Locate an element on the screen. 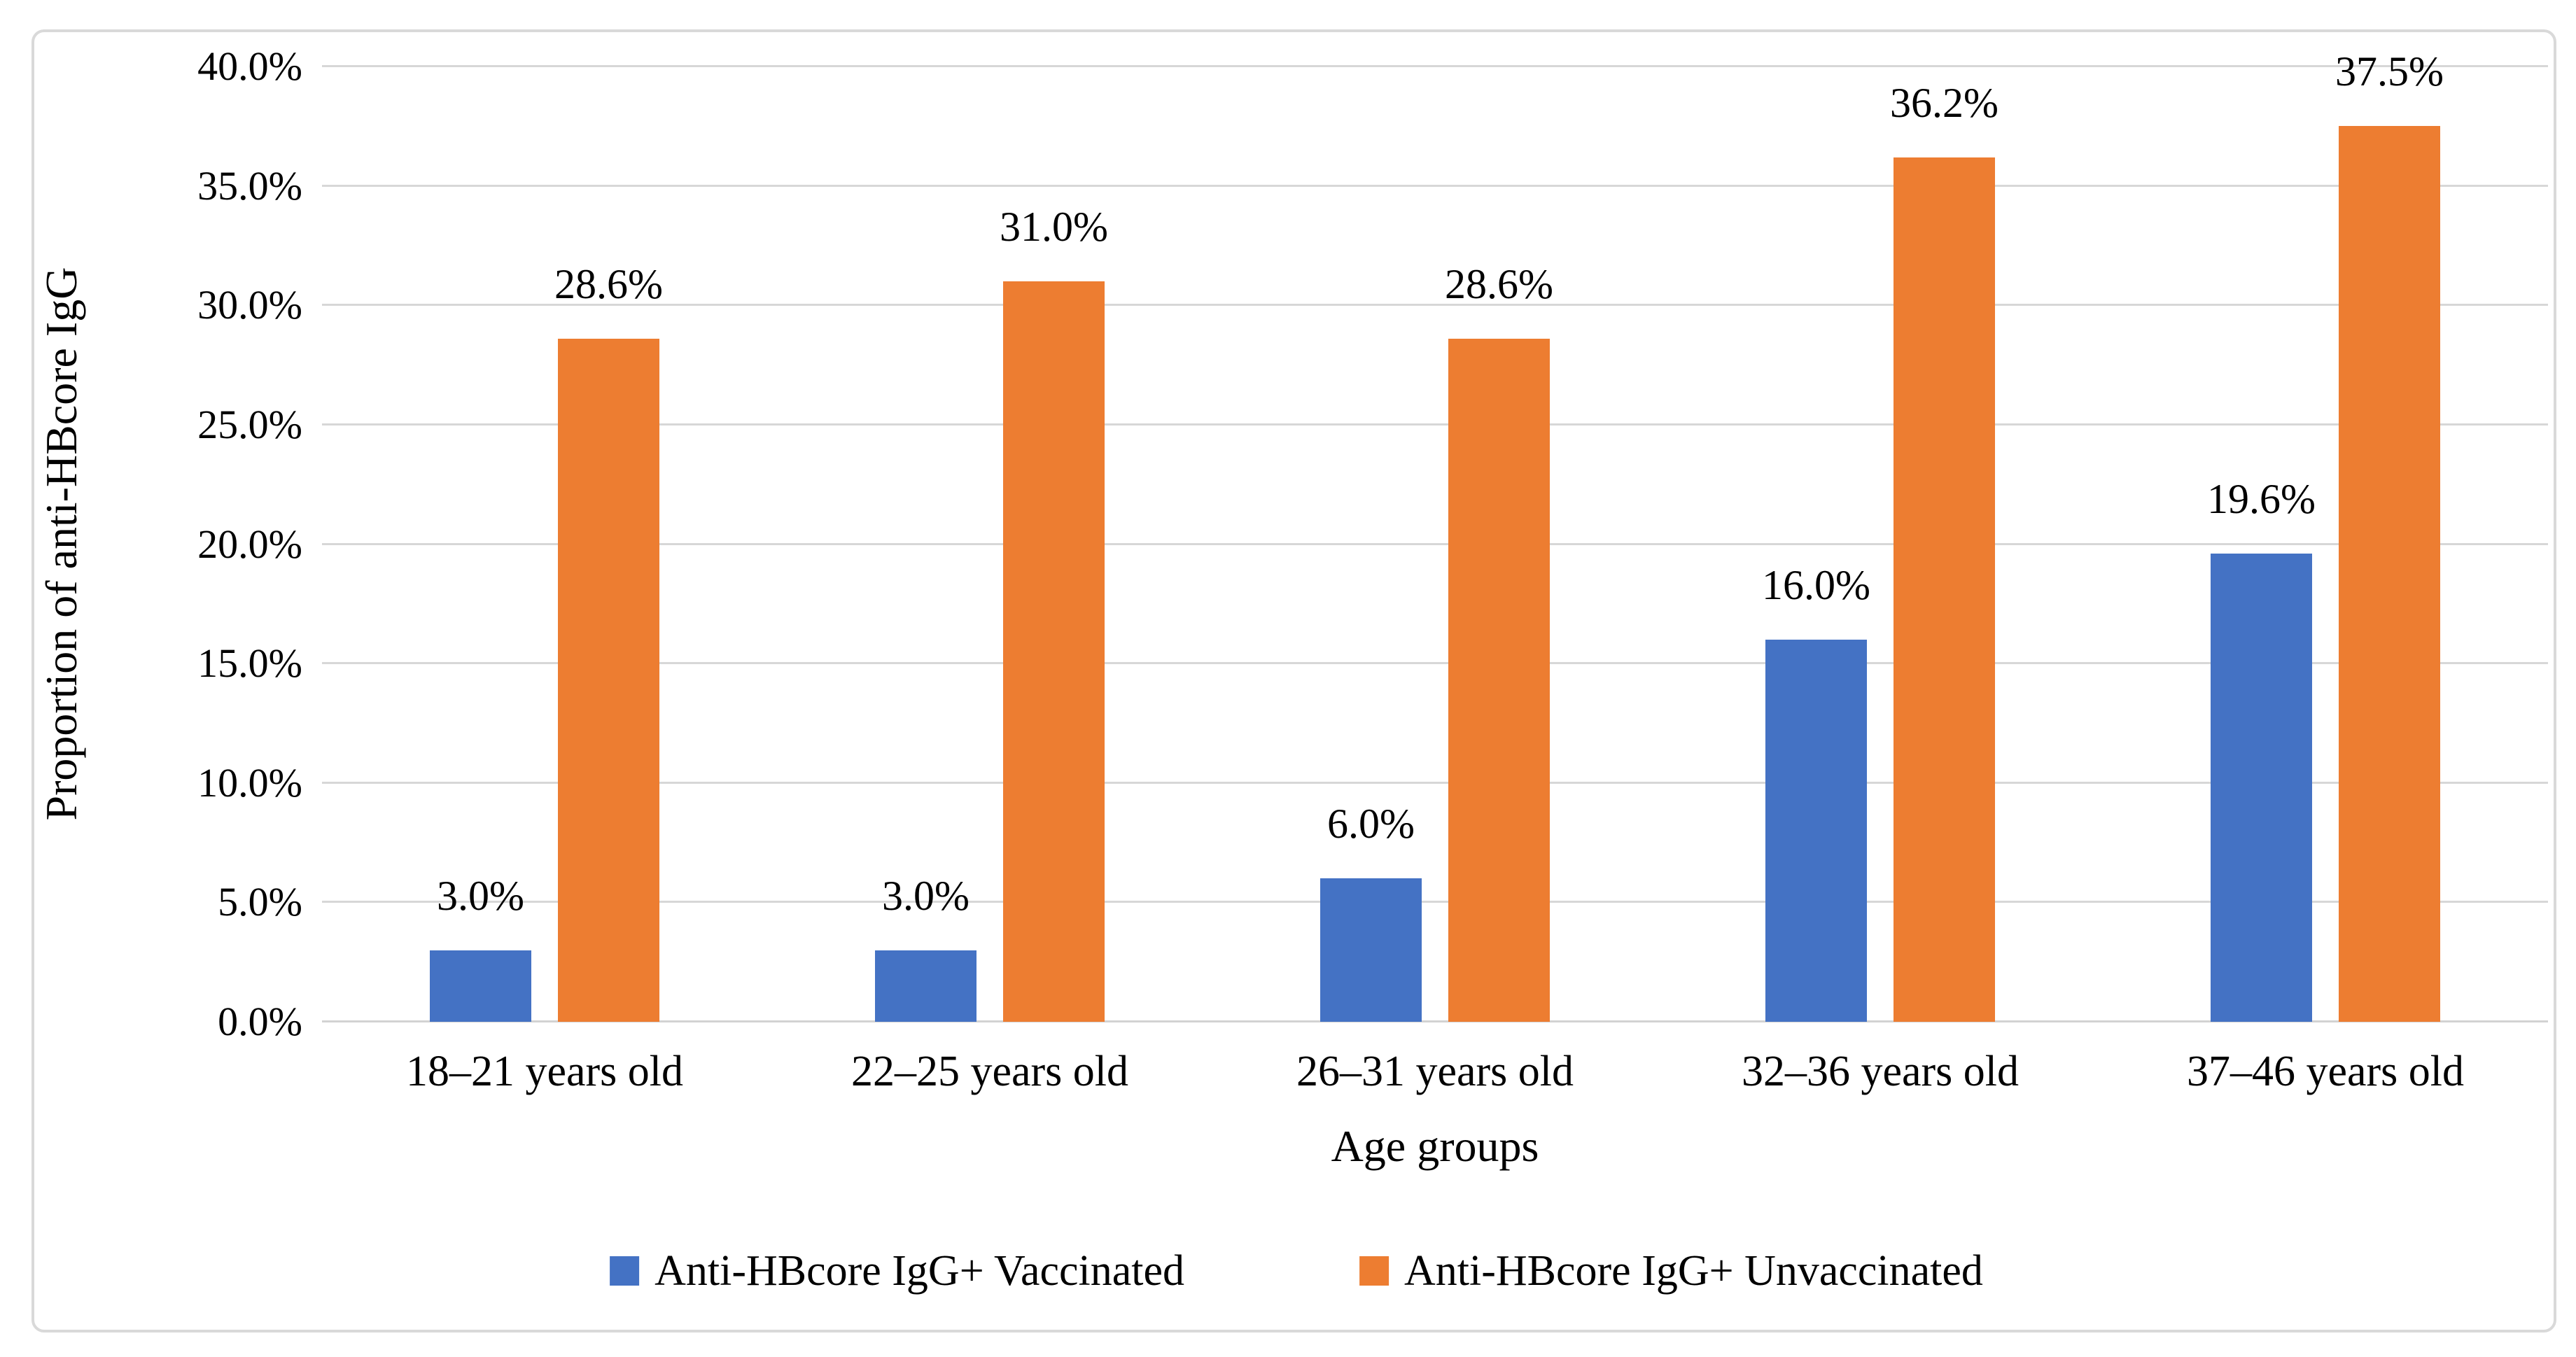 Image resolution: width=2576 pixels, height=1357 pixels. y-axis-title: Proportion of anti-HBcore IgG is located at coordinates (61, 544).